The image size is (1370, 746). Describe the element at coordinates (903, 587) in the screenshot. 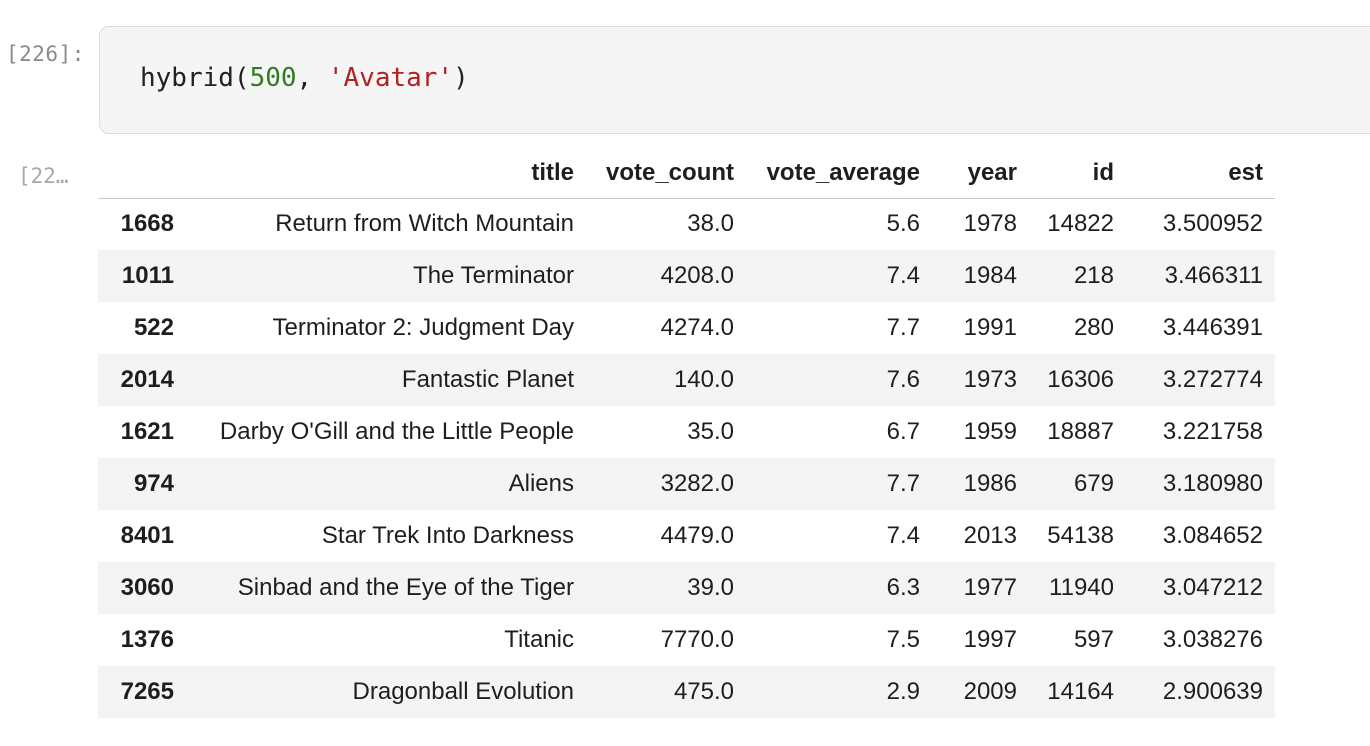

I see `cell-vote-average: 6.3` at that location.